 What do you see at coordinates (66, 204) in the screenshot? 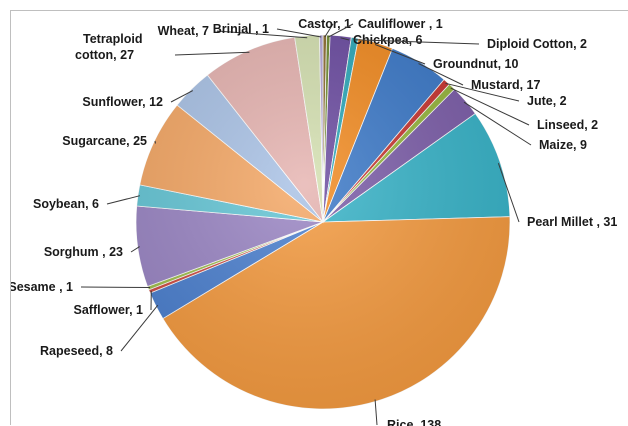
I see `slice-label-soybean: Soybean, 6` at bounding box center [66, 204].